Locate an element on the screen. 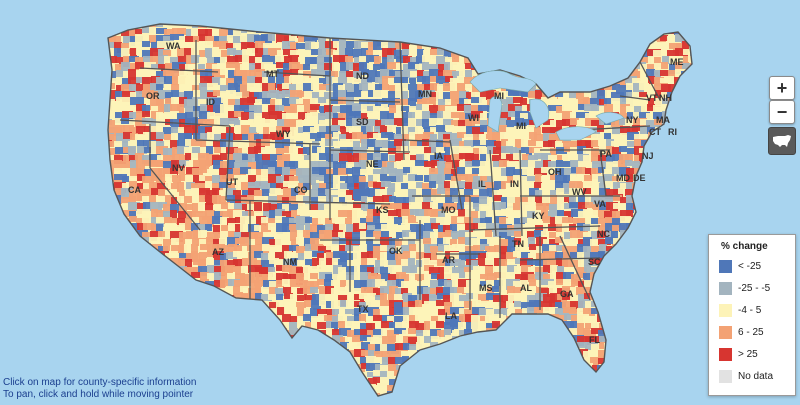  zoom-in-button: + is located at coordinates (782, 88).